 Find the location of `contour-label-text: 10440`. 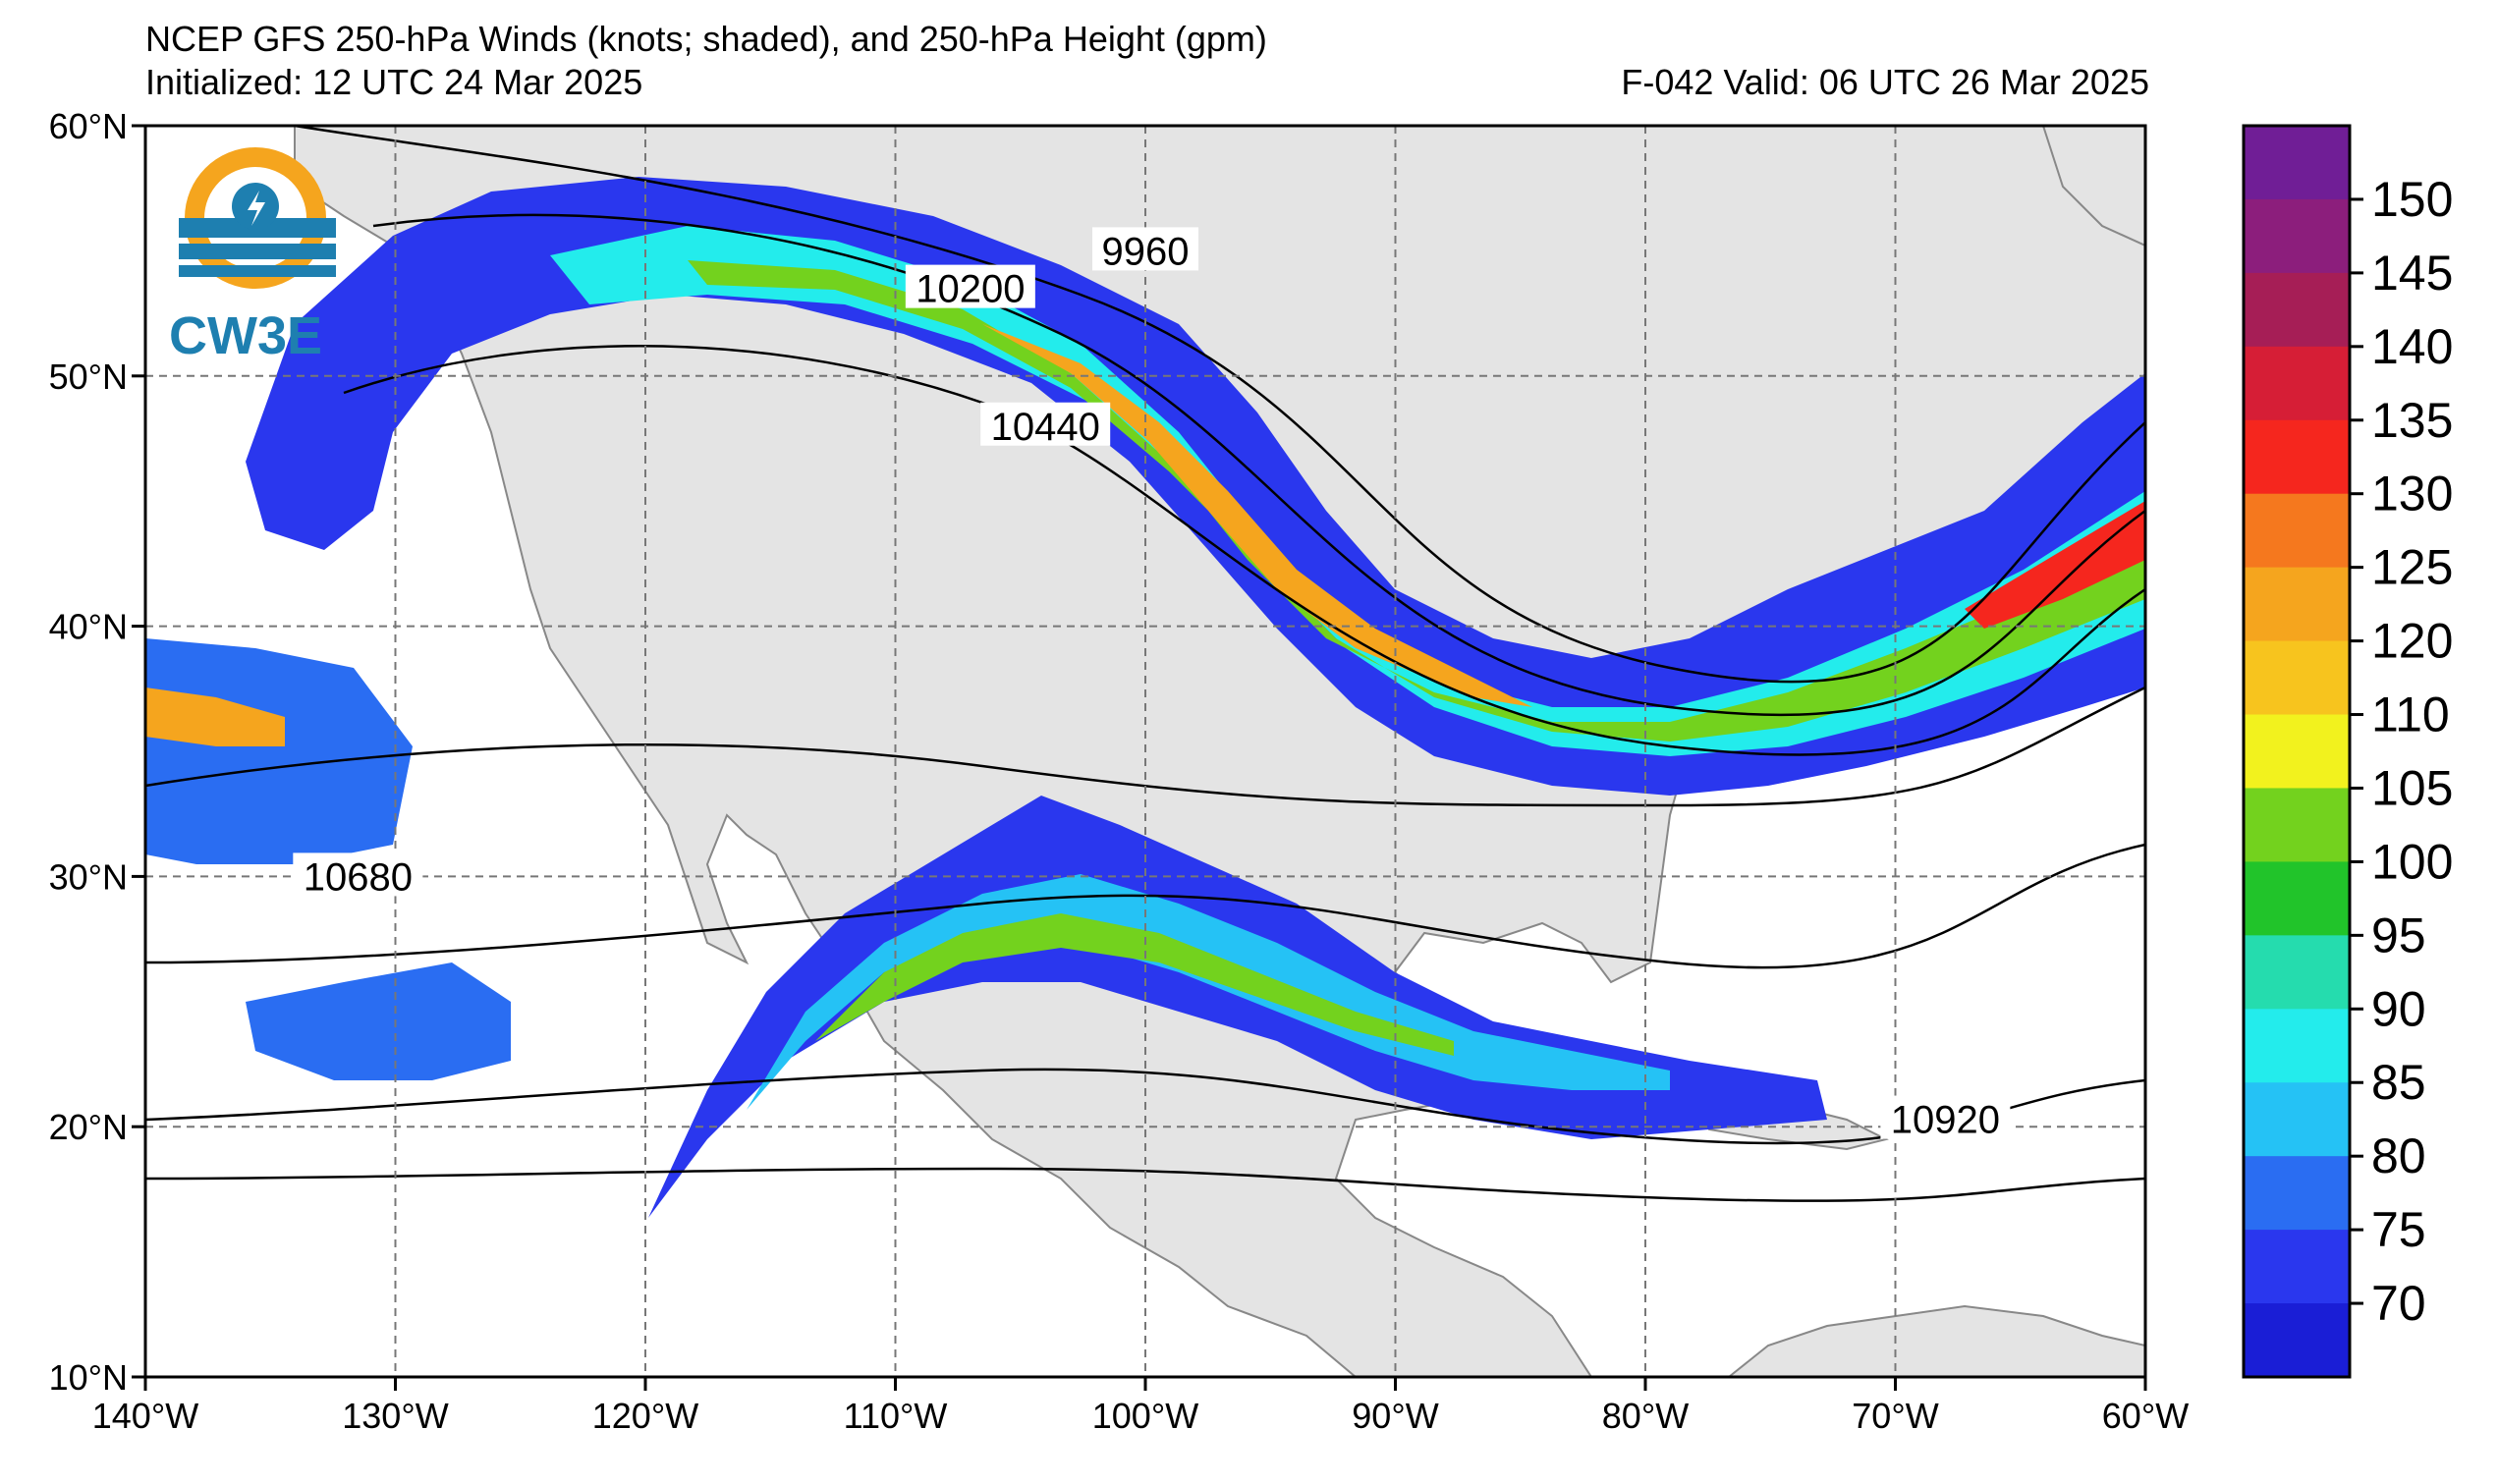

contour-label-text: 10440 is located at coordinates (1045, 427).